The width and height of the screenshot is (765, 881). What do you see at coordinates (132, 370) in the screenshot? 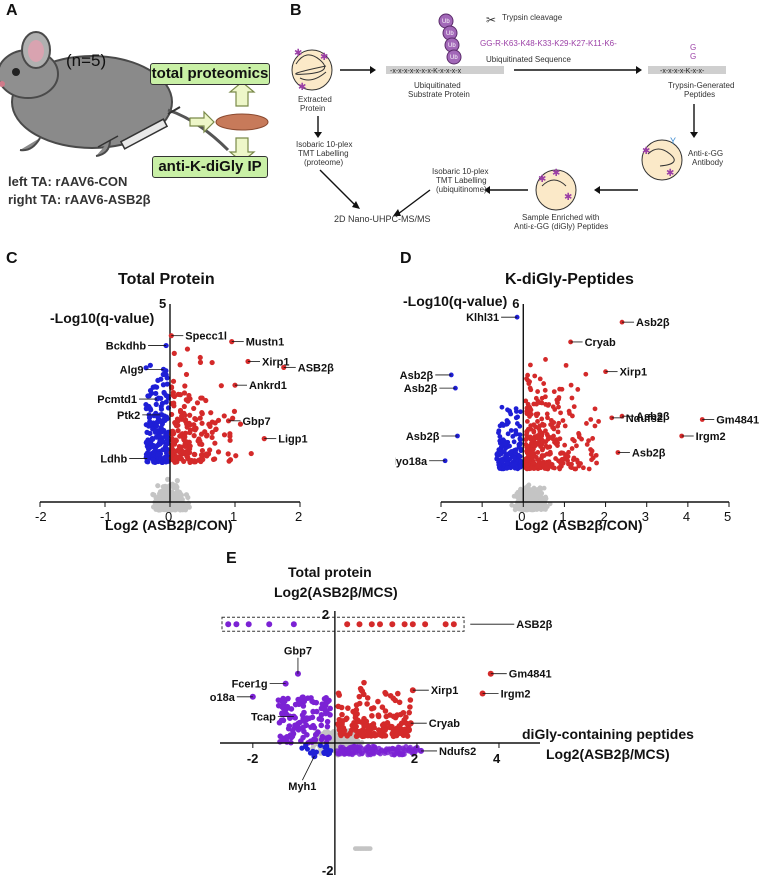
I see `point-label: Alg9` at bounding box center [132, 370].